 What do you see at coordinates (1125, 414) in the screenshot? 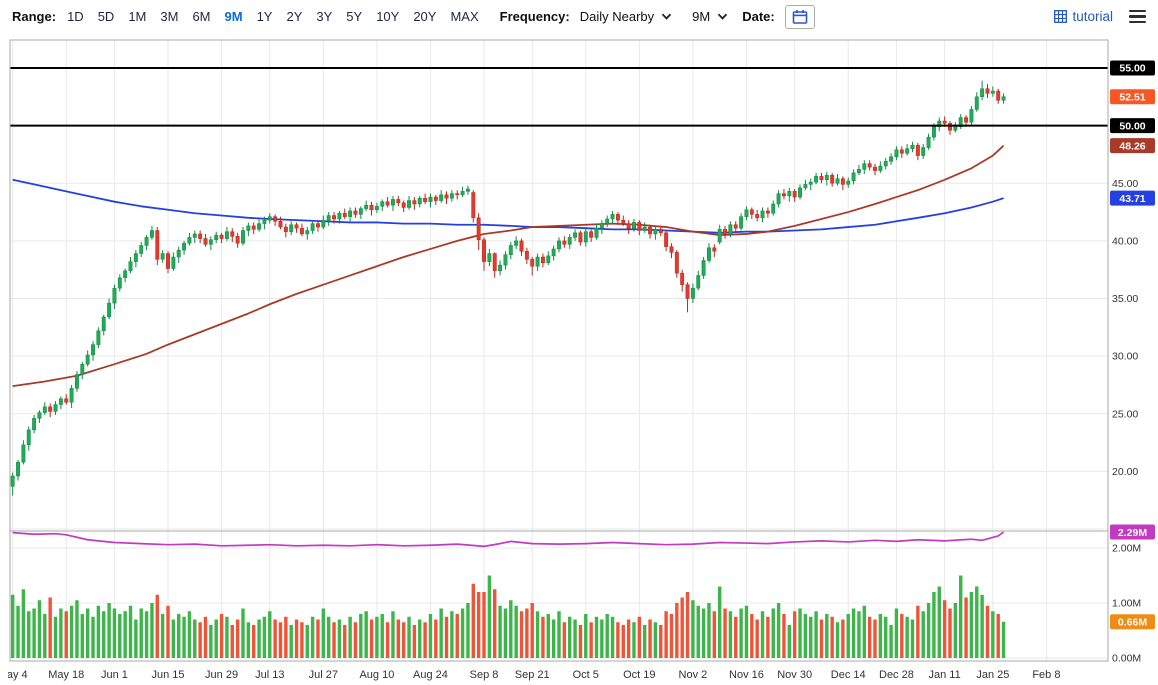
I see `svg-text: 25.00` at bounding box center [1125, 414].